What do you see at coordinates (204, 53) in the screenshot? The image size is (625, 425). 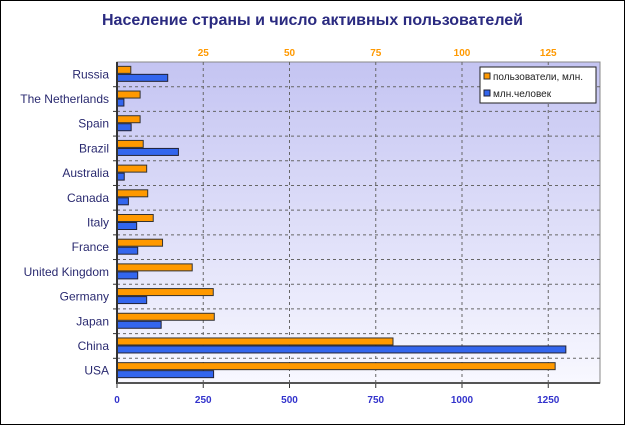 I see `top-axis-tick-label: 25` at bounding box center [204, 53].